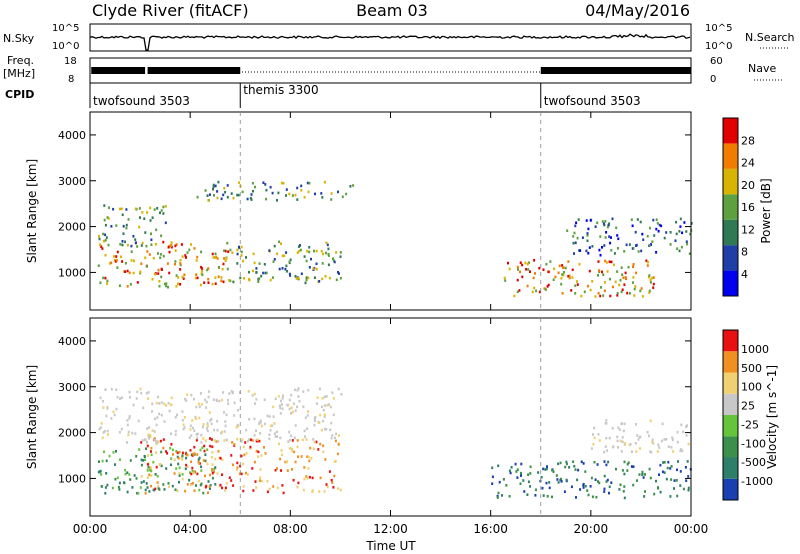  What do you see at coordinates (392, 10) in the screenshot?
I see `beam-title: Beam 03` at bounding box center [392, 10].